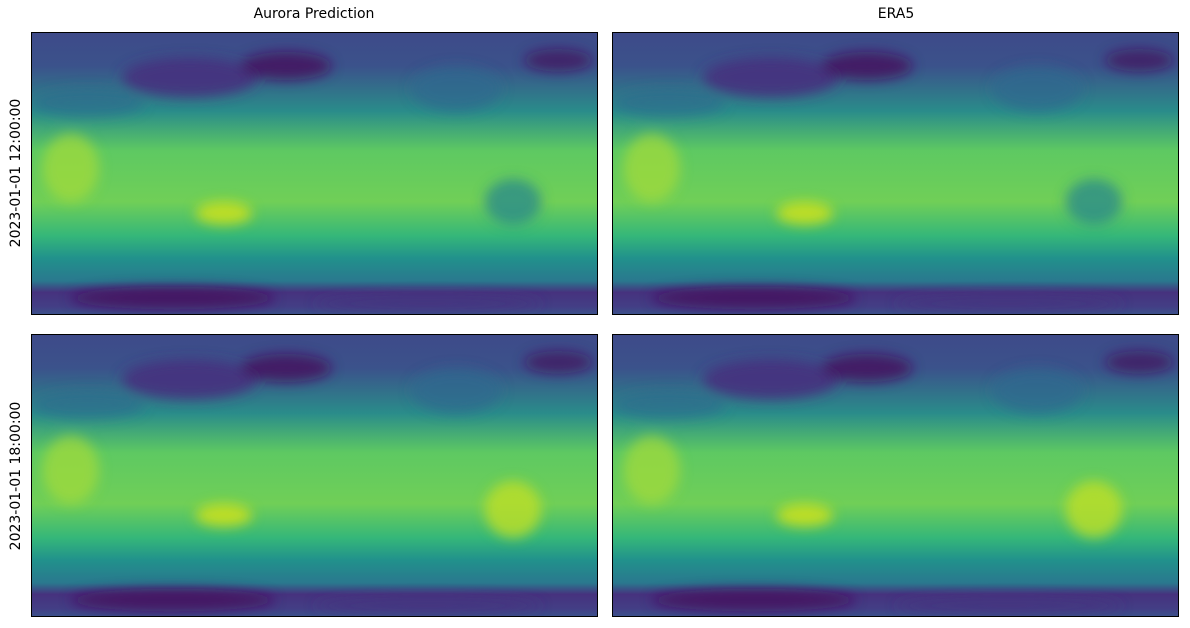 The width and height of the screenshot is (1190, 628). I want to click on row-label: 2023-01-01 18:00:00, so click(16, 476).